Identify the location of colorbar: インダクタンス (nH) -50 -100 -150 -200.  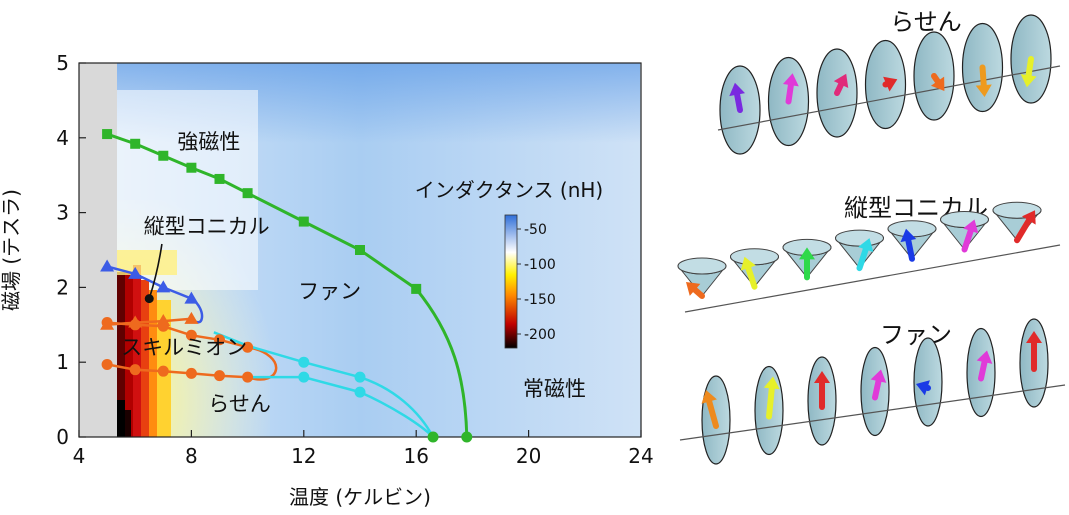
(509, 263).